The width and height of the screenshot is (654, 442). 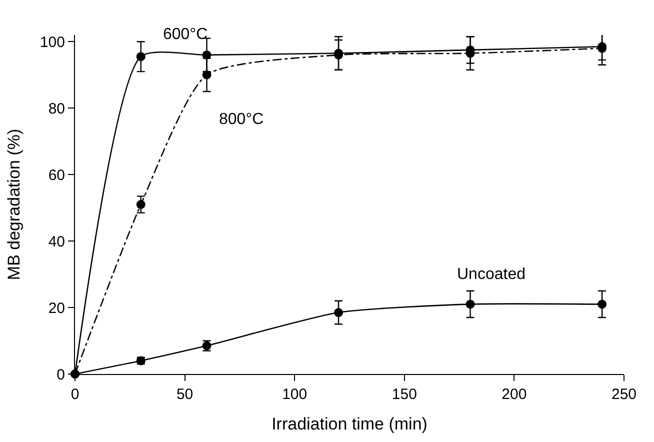 I want to click on series-label: Uncoated, so click(x=491, y=274).